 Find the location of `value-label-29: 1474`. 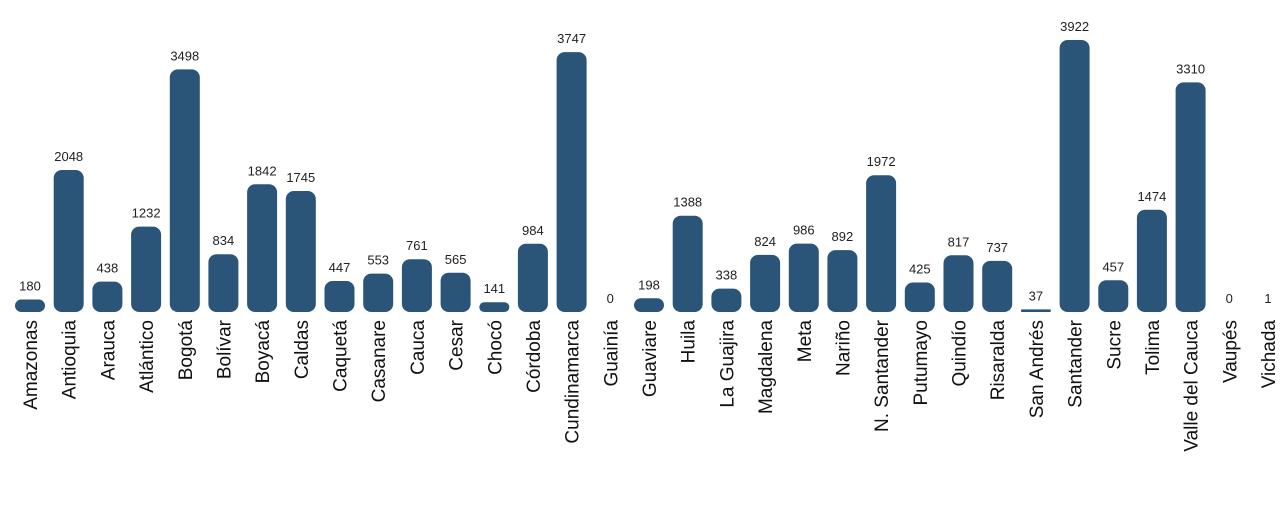

value-label-29: 1474 is located at coordinates (1151, 196).